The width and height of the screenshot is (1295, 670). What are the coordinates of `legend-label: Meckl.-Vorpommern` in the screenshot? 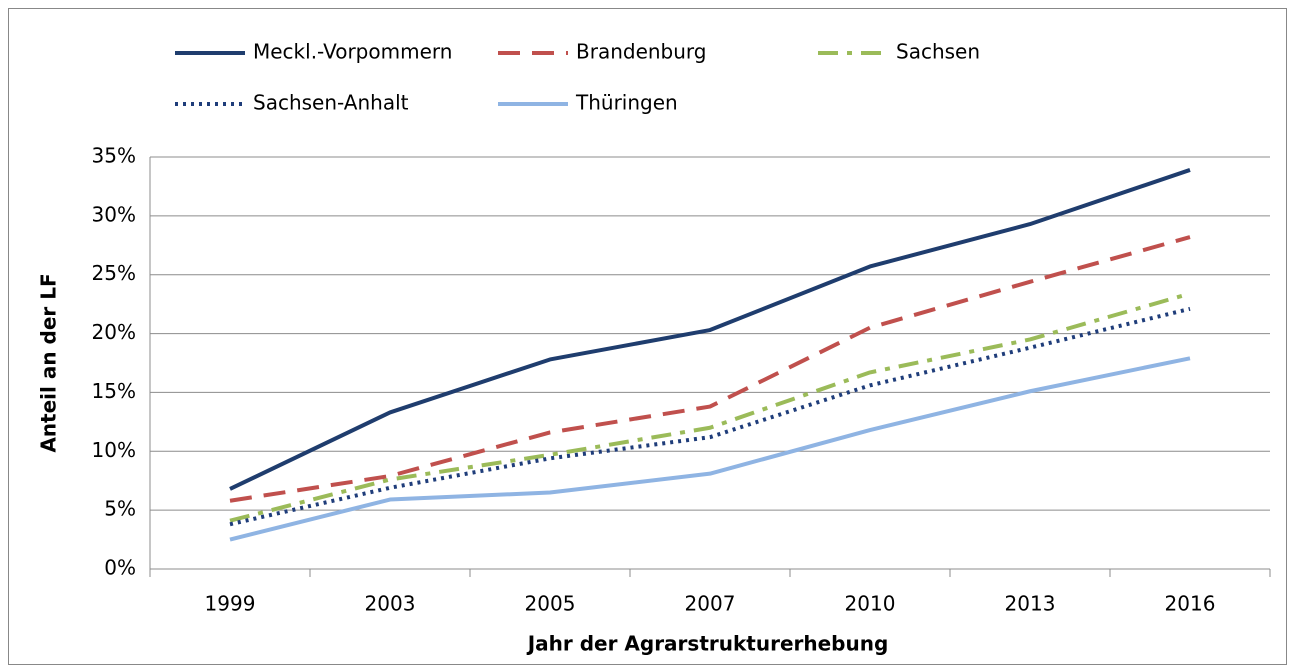 It's located at (352, 52).